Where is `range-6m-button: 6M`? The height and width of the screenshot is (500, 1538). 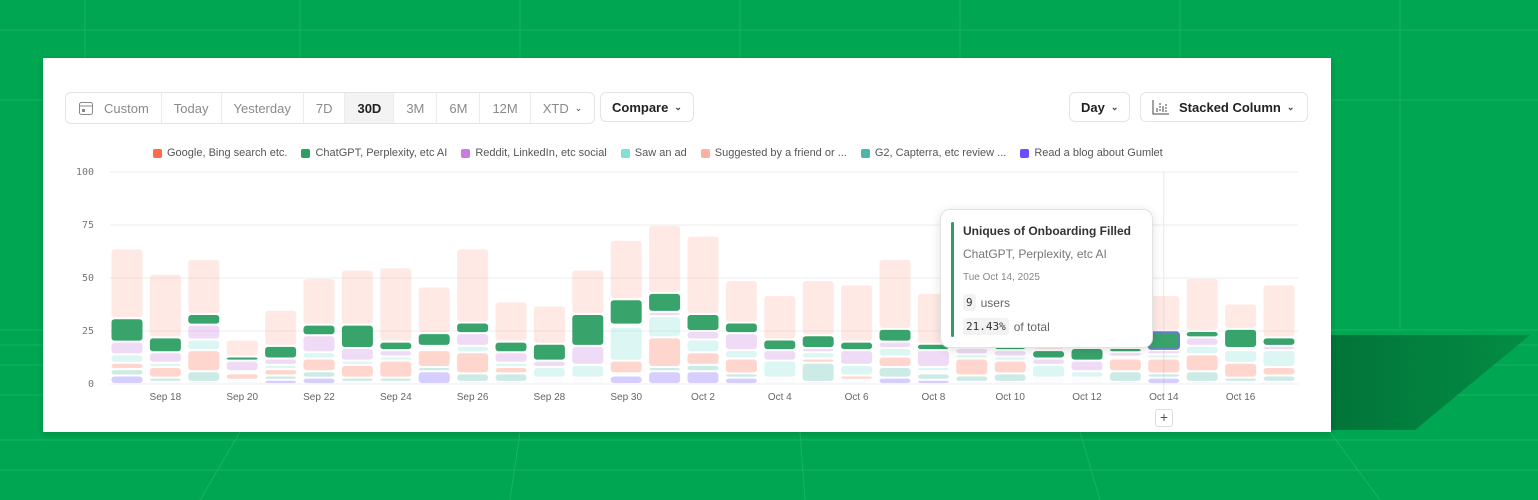 range-6m-button: 6M is located at coordinates (459, 108).